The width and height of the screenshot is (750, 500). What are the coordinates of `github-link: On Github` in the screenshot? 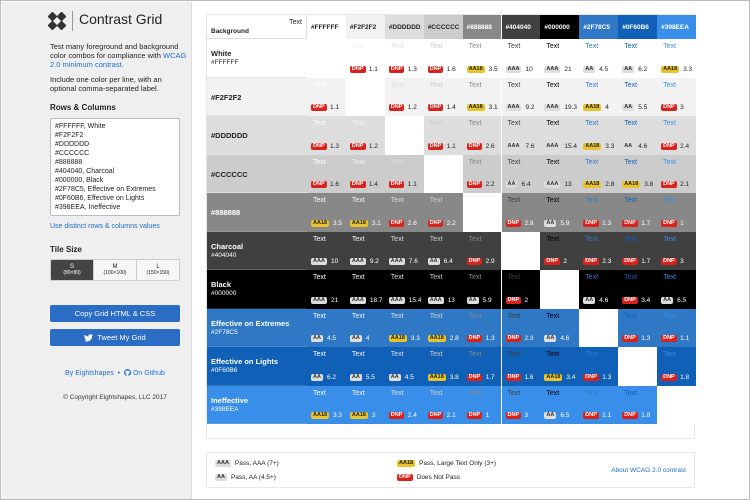 It's located at (148, 373).